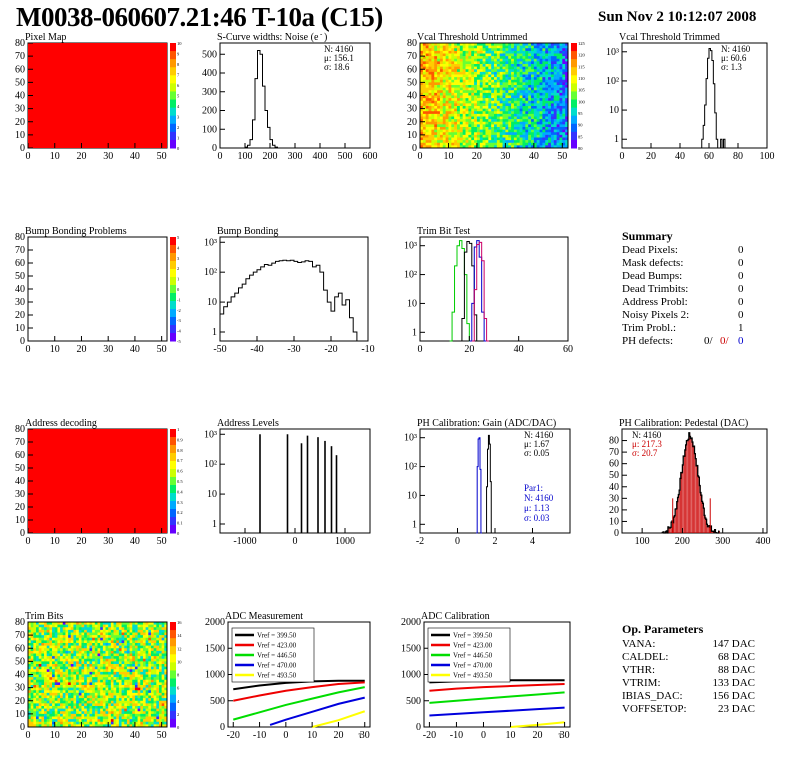 The width and height of the screenshot is (796, 772). I want to click on bump_problems-ytick-label: 40, so click(20, 289).